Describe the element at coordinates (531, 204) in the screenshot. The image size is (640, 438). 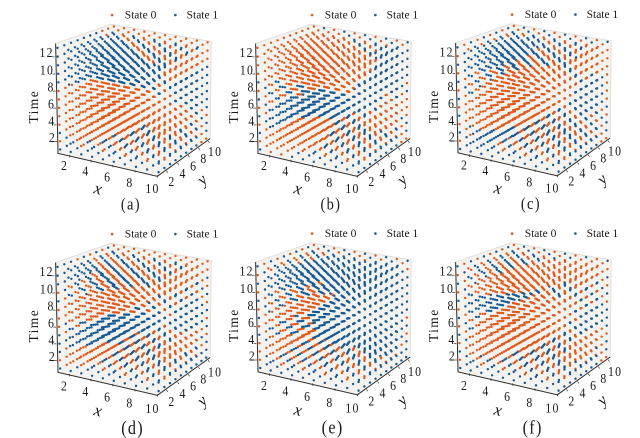
I see `svg-text: (c)` at that location.